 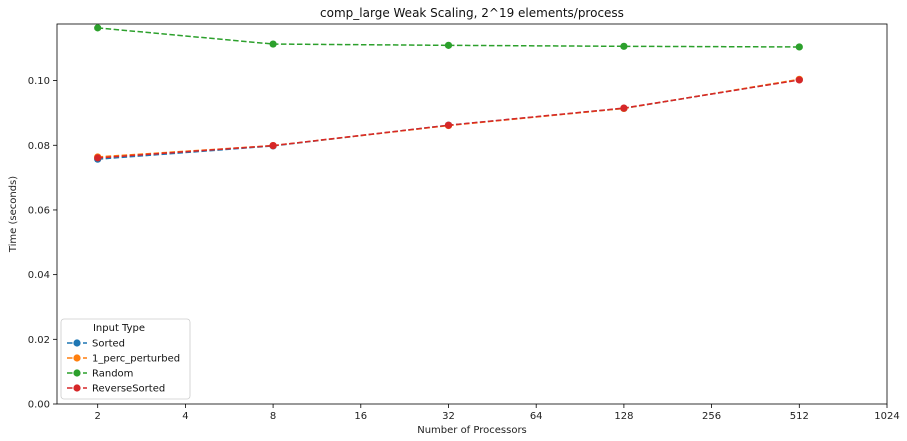 What do you see at coordinates (39, 275) in the screenshot?
I see `y-tick-label: 0.04` at bounding box center [39, 275].